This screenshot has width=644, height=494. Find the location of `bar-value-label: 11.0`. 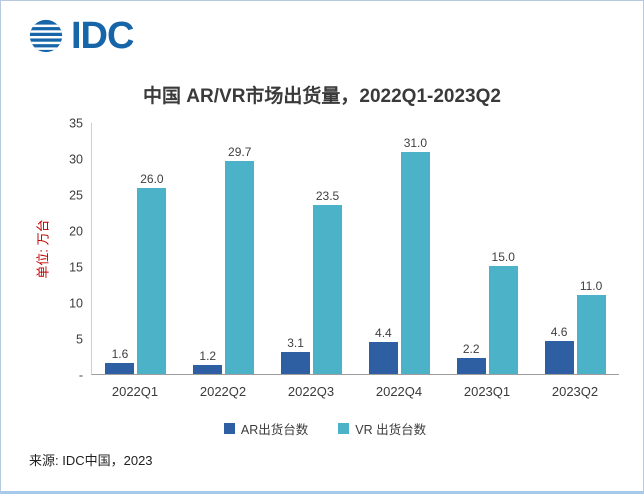

bar-value-label: 11.0 is located at coordinates (591, 286).